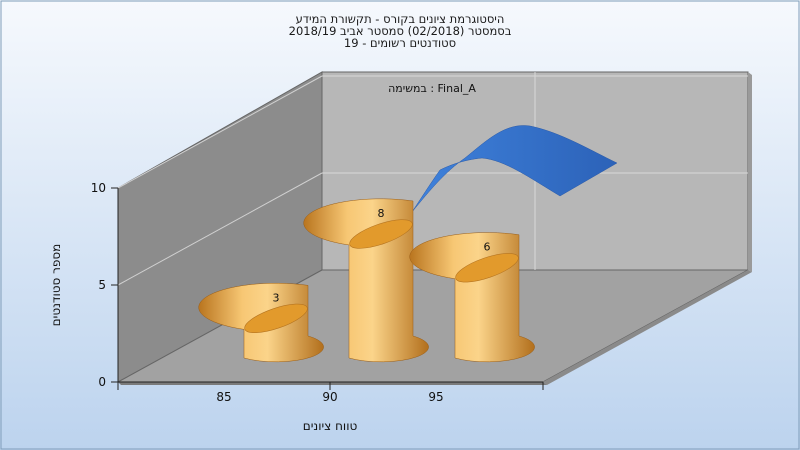 The image size is (800, 450). Describe the element at coordinates (330, 426) in the screenshot. I see `x-axis-title: טווח ציונים` at that location.